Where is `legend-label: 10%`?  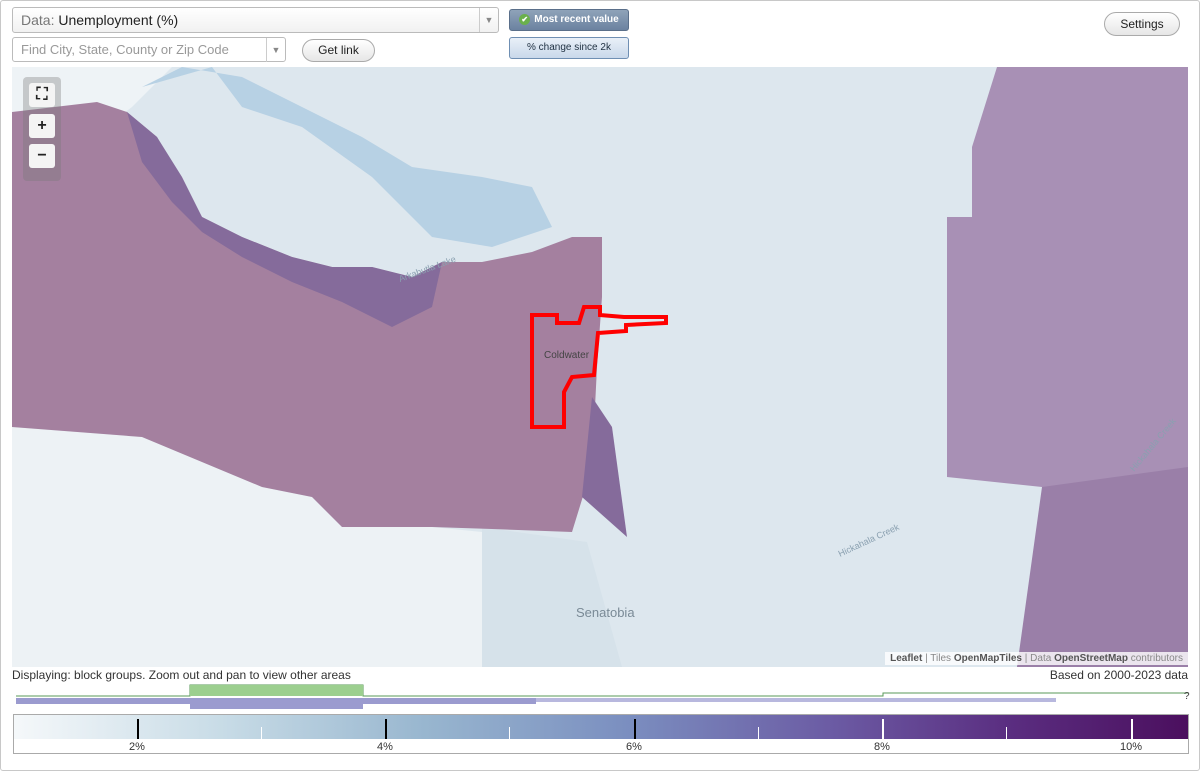 legend-label: 10% is located at coordinates (1131, 747).